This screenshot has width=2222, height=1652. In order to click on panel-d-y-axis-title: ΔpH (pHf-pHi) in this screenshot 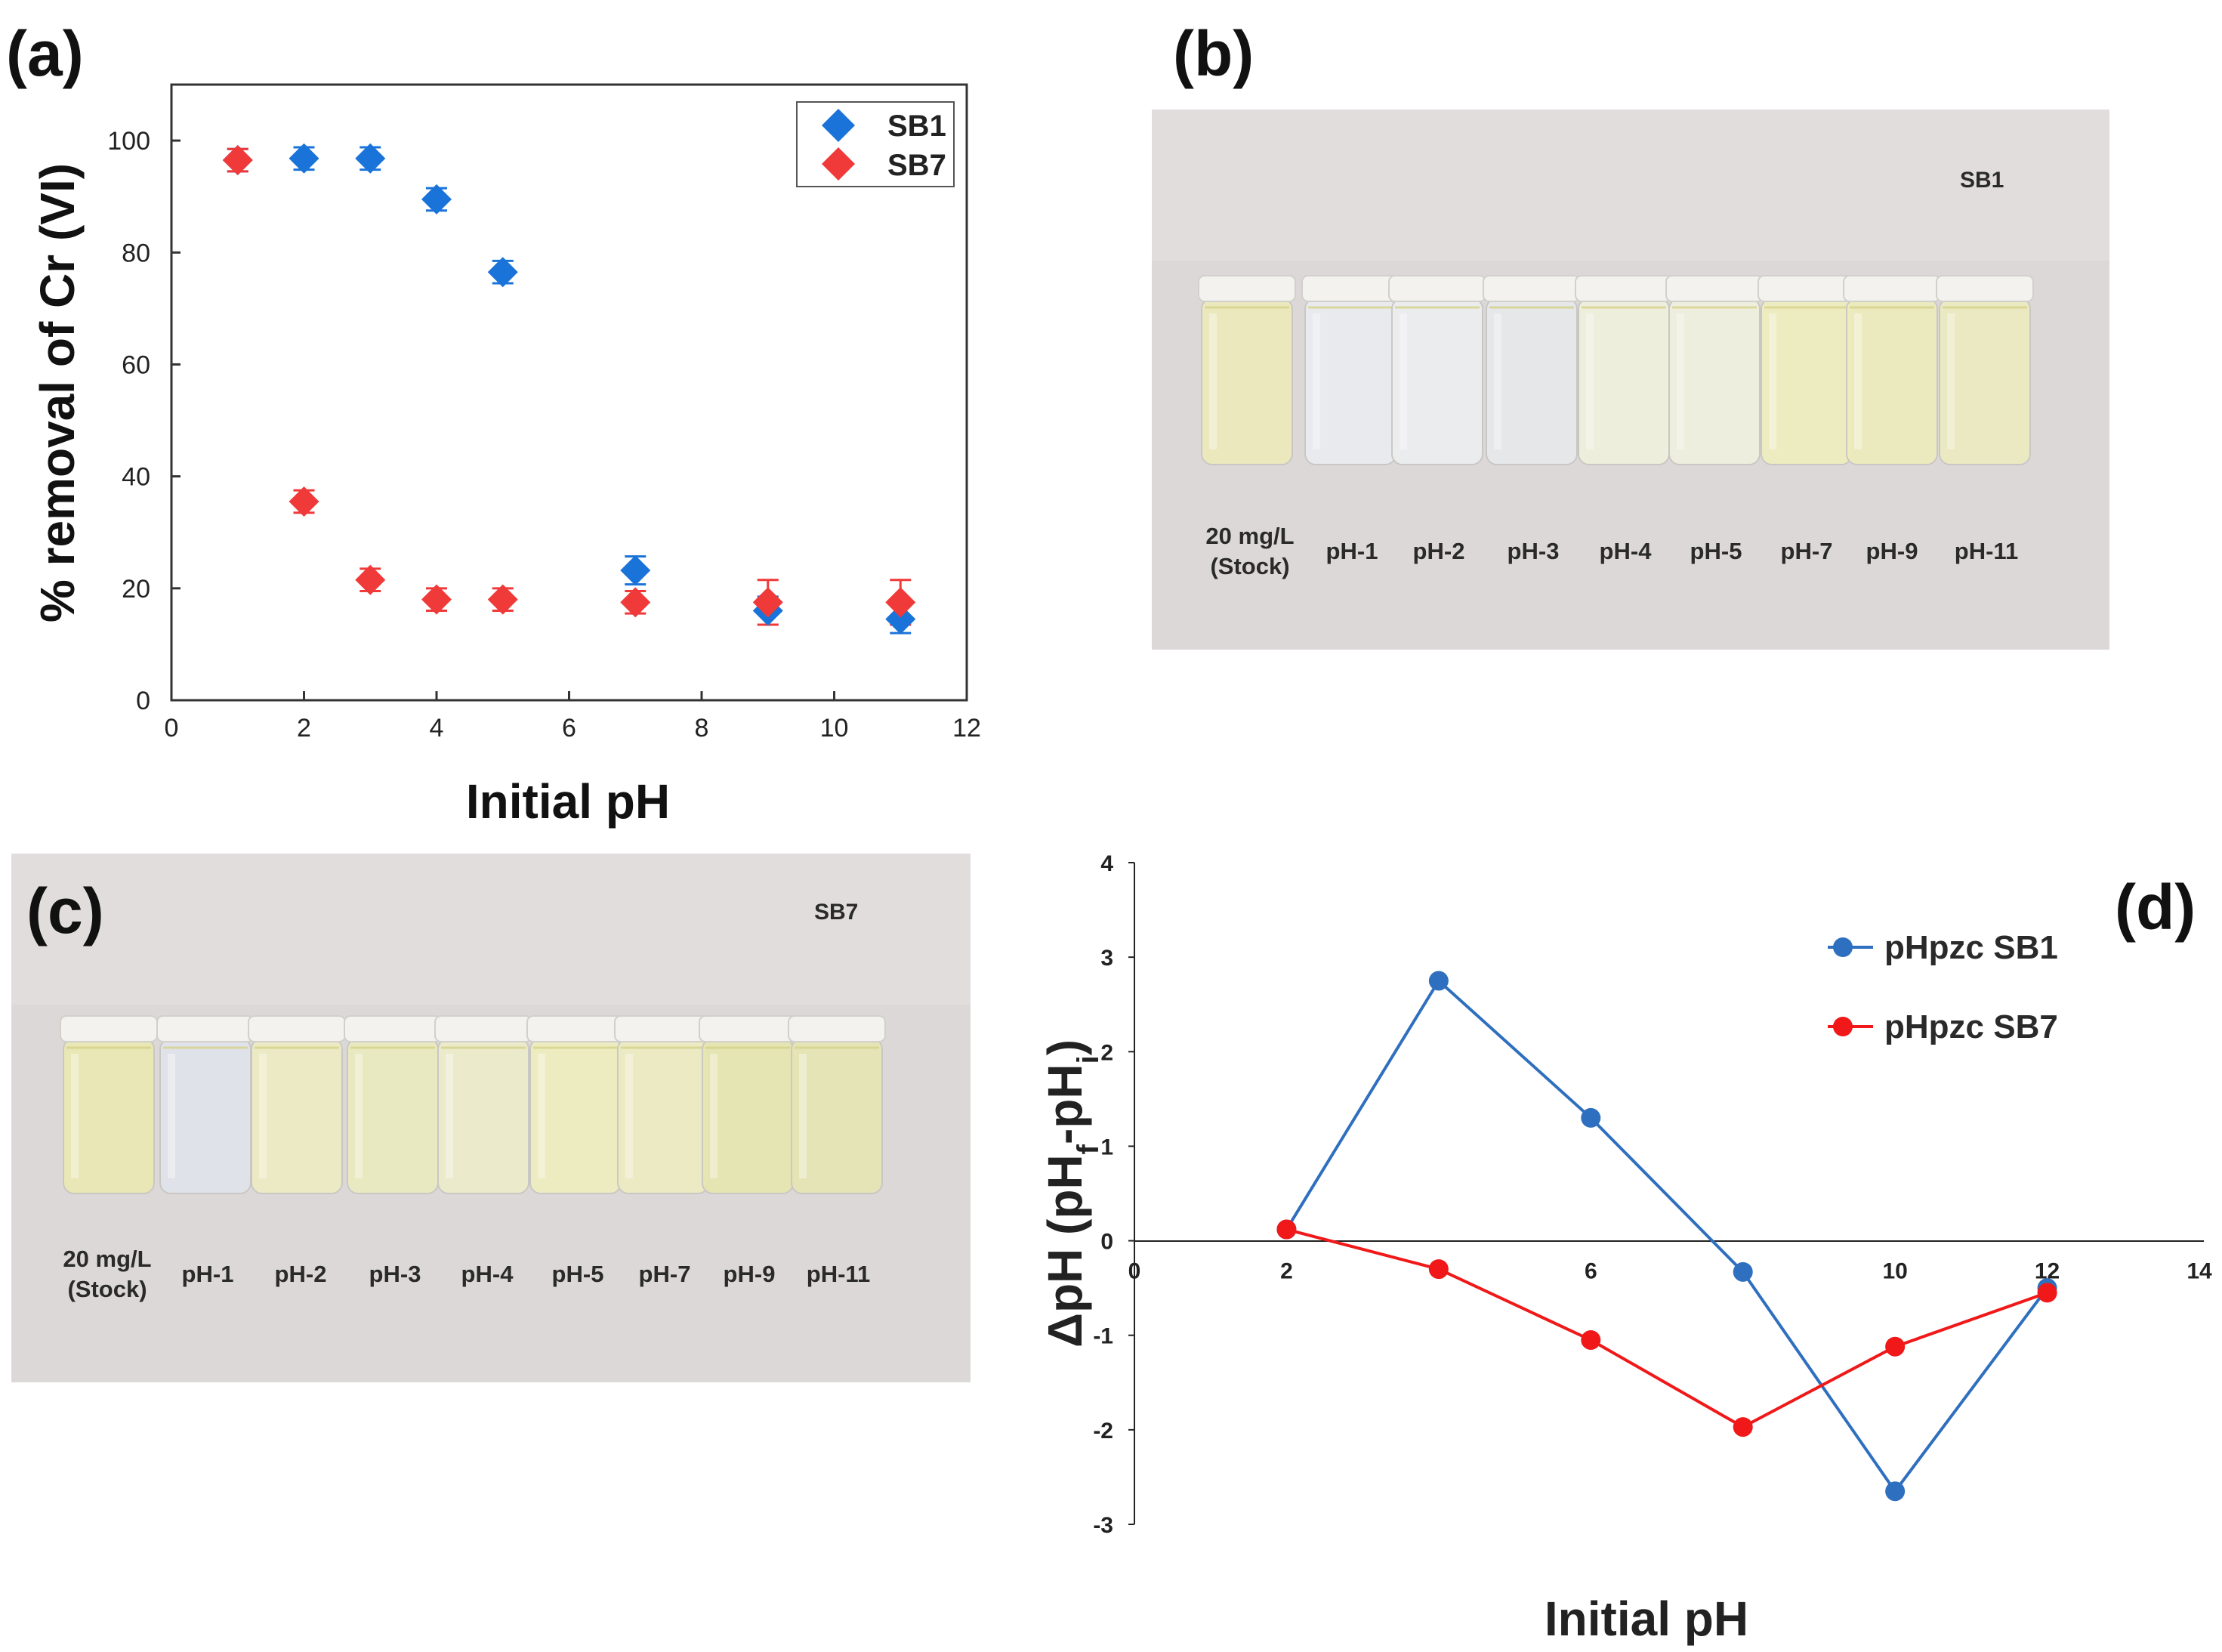, I will do `click(1071, 1193)`.